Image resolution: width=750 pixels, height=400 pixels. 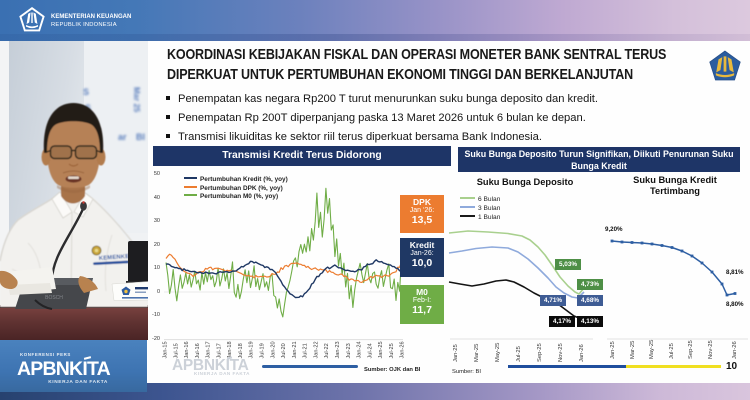 I want to click on svg-text: Jan-24, so click(x=360, y=349).